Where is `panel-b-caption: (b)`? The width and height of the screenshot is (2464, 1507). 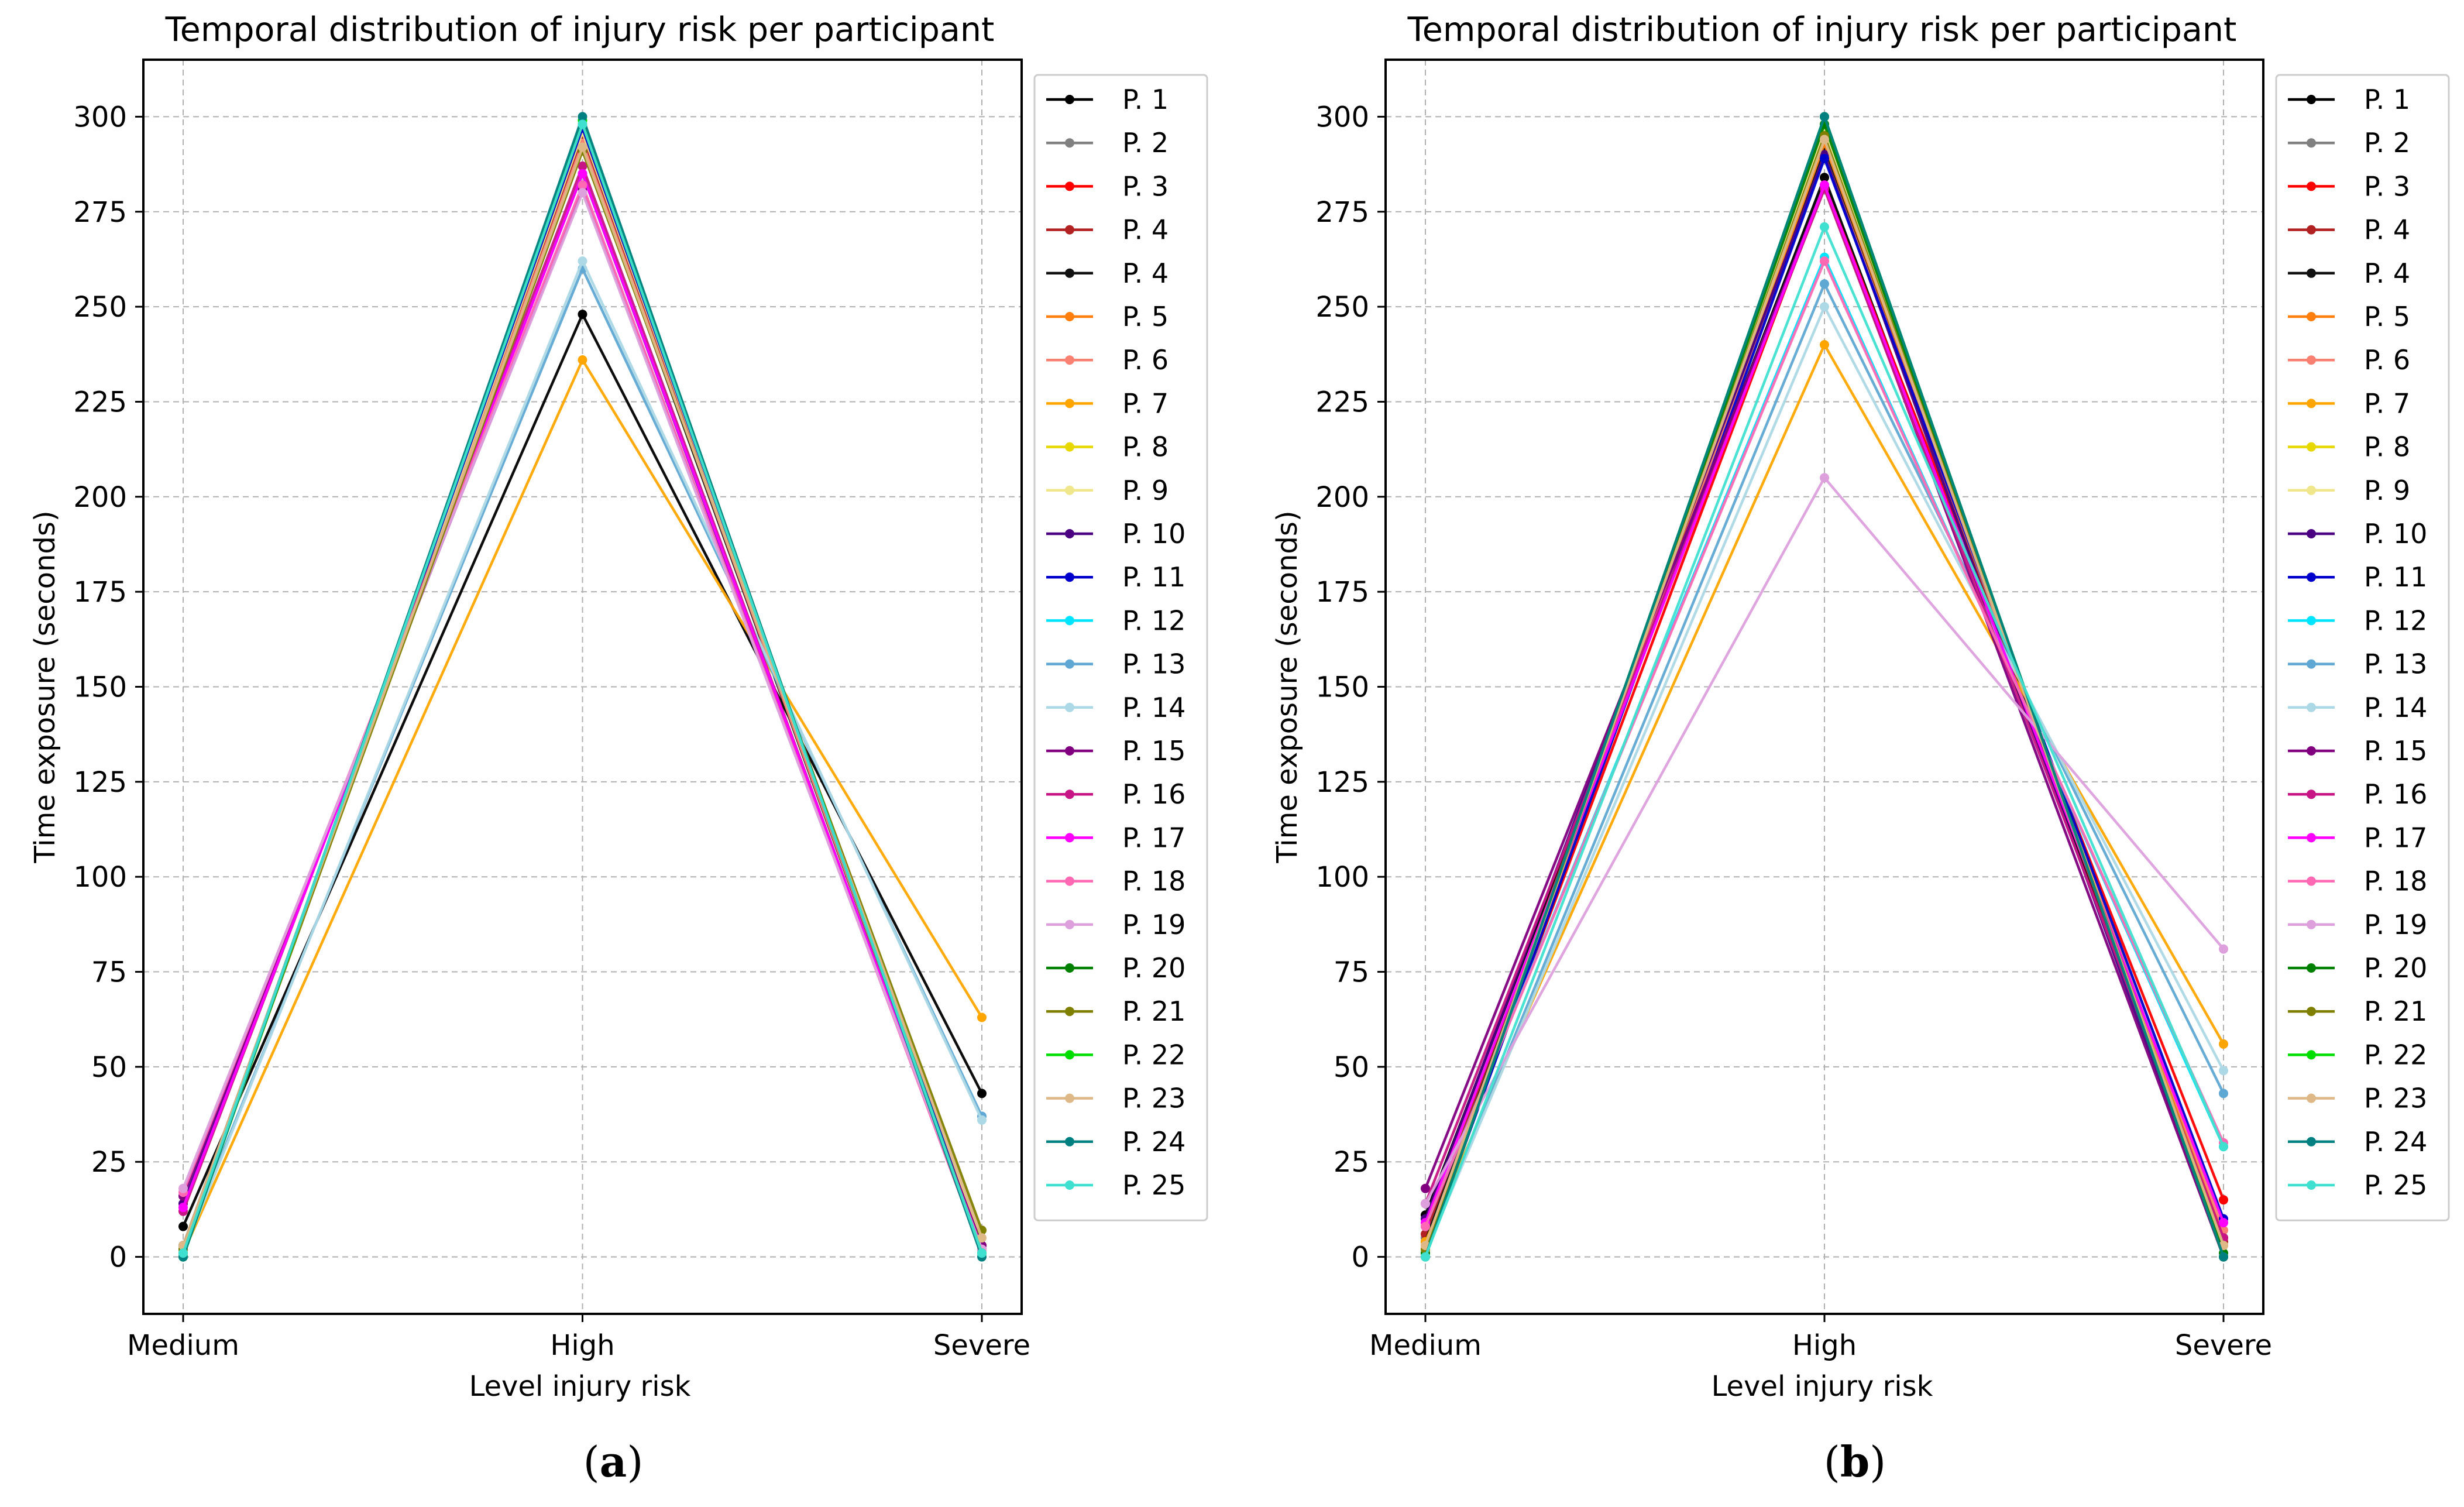 panel-b-caption: (b) is located at coordinates (1854, 1462).